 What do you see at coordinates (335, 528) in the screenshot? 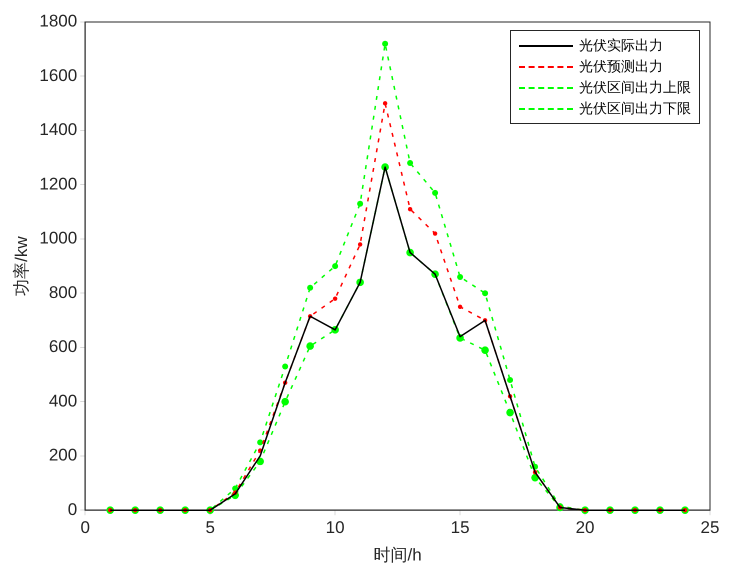
I see `x-tick-label: 10` at bounding box center [335, 528].